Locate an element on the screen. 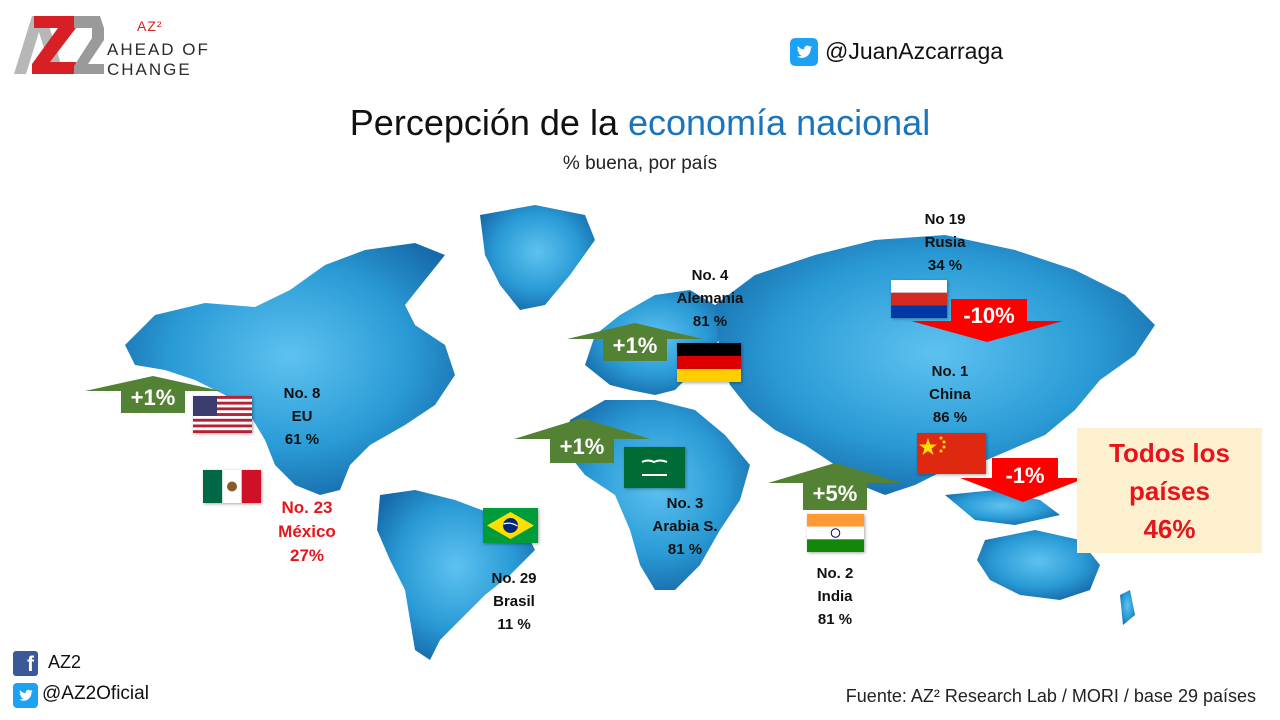 The image size is (1280, 720). mexico-flag is located at coordinates (232, 486).